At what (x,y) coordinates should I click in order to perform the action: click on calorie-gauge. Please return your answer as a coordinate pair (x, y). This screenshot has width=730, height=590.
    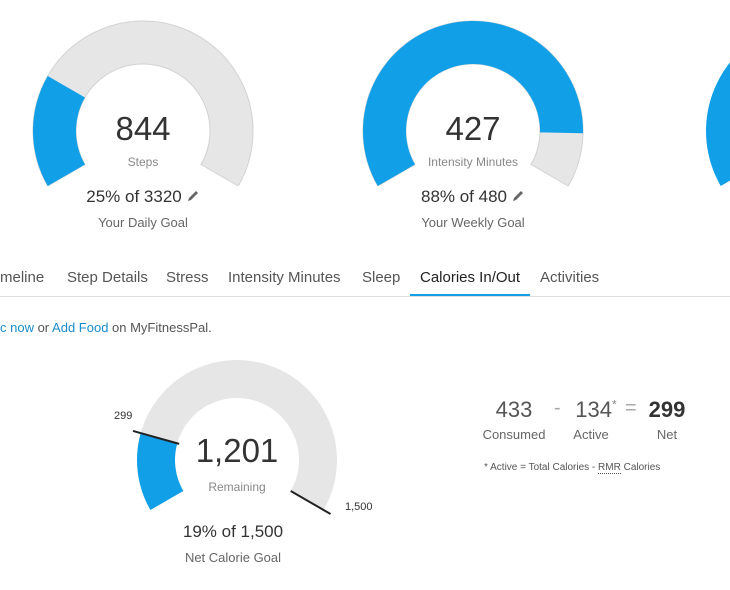
    Looking at the image, I should click on (240, 445).